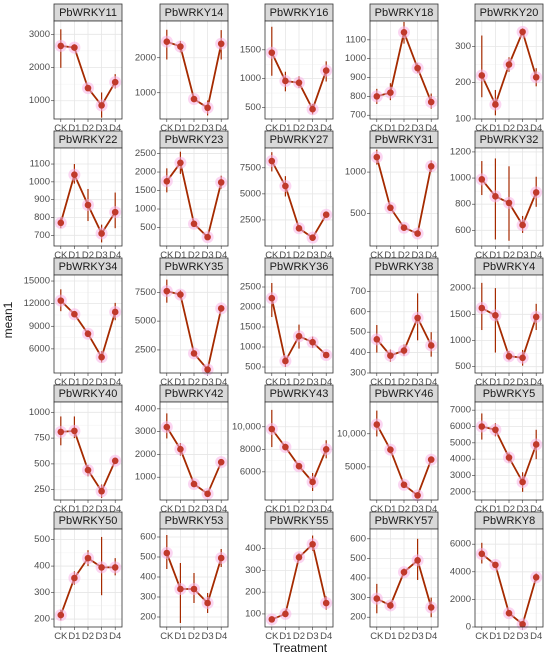  Describe the element at coordinates (509, 267) in the screenshot. I see `panel-title: PbWRKY4` at that location.